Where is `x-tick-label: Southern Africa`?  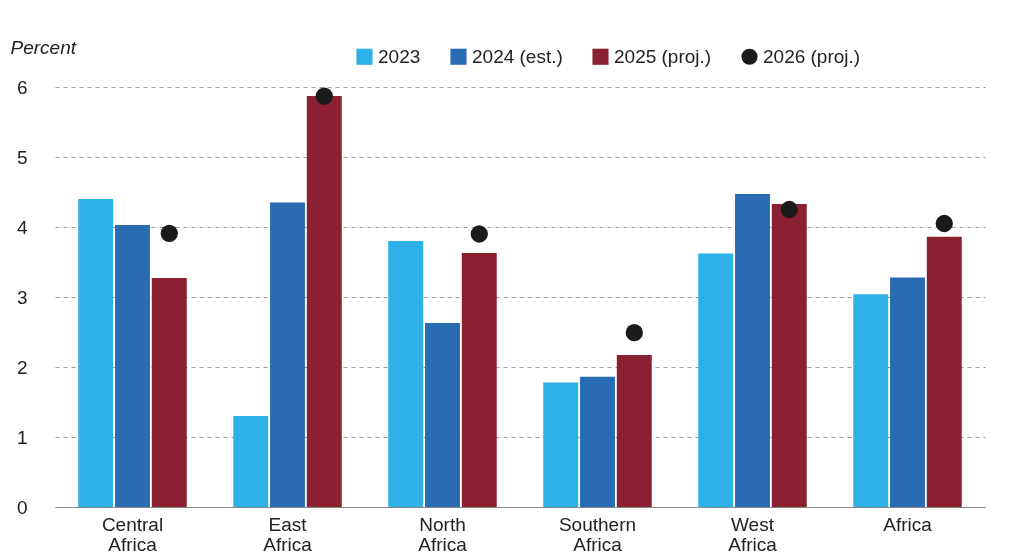
x-tick-label: Southern Africa is located at coordinates (597, 534).